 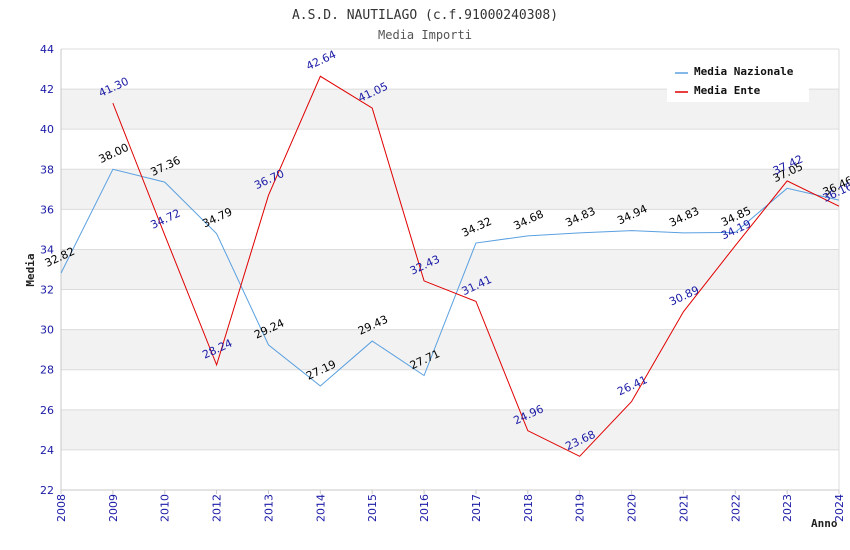 What do you see at coordinates (321, 60) in the screenshot?
I see `data-label: 42.64` at bounding box center [321, 60].